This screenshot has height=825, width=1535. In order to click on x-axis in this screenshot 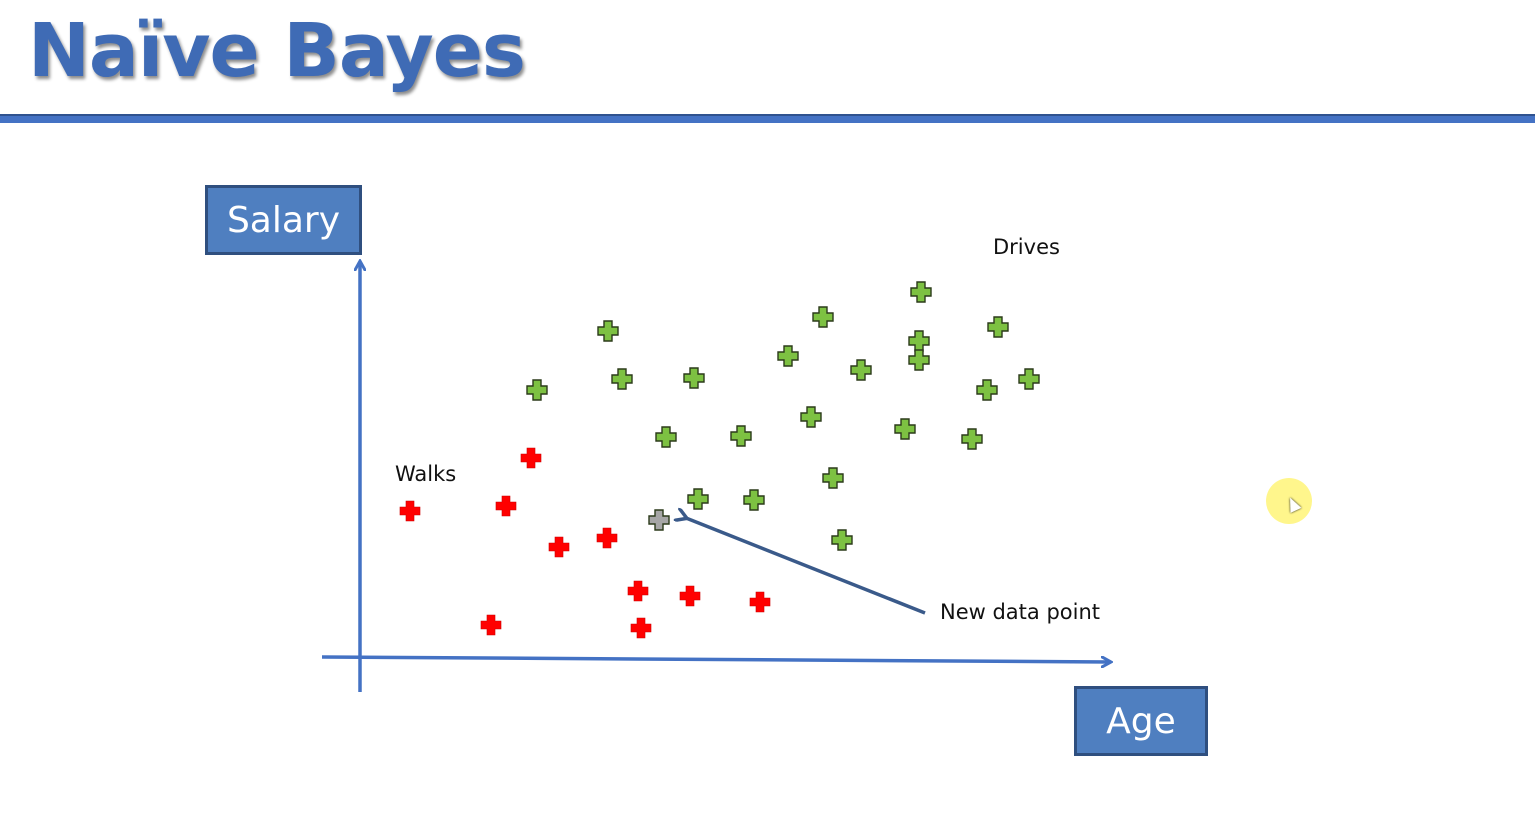, I will do `click(715, 658)`.